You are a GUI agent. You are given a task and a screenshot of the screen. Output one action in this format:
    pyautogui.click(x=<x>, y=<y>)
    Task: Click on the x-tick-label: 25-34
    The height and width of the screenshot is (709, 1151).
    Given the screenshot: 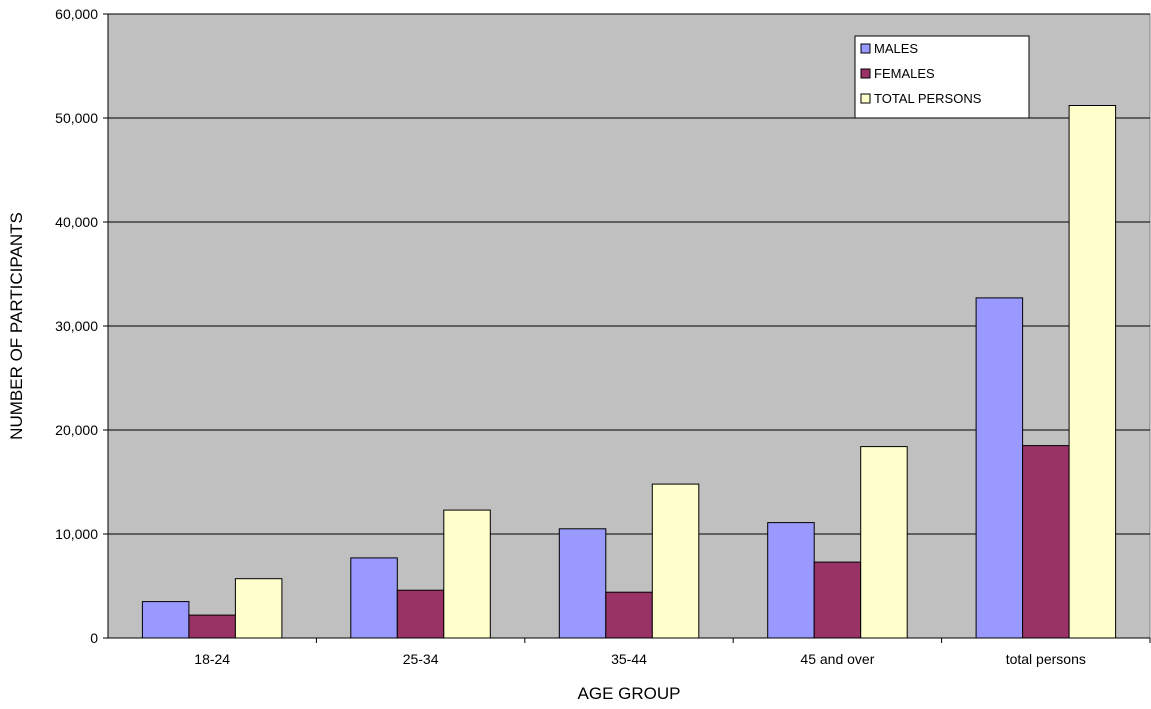 What is the action you would take?
    pyautogui.click(x=421, y=659)
    